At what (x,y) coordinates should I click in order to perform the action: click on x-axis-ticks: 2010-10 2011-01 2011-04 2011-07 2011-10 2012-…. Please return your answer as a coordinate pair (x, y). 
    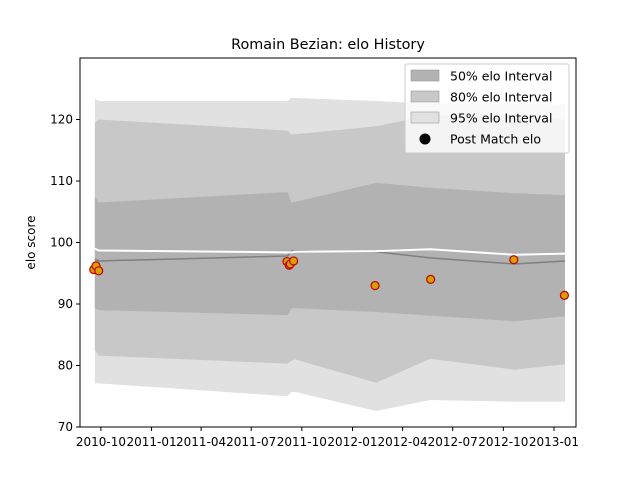
    Looking at the image, I should click on (327, 438).